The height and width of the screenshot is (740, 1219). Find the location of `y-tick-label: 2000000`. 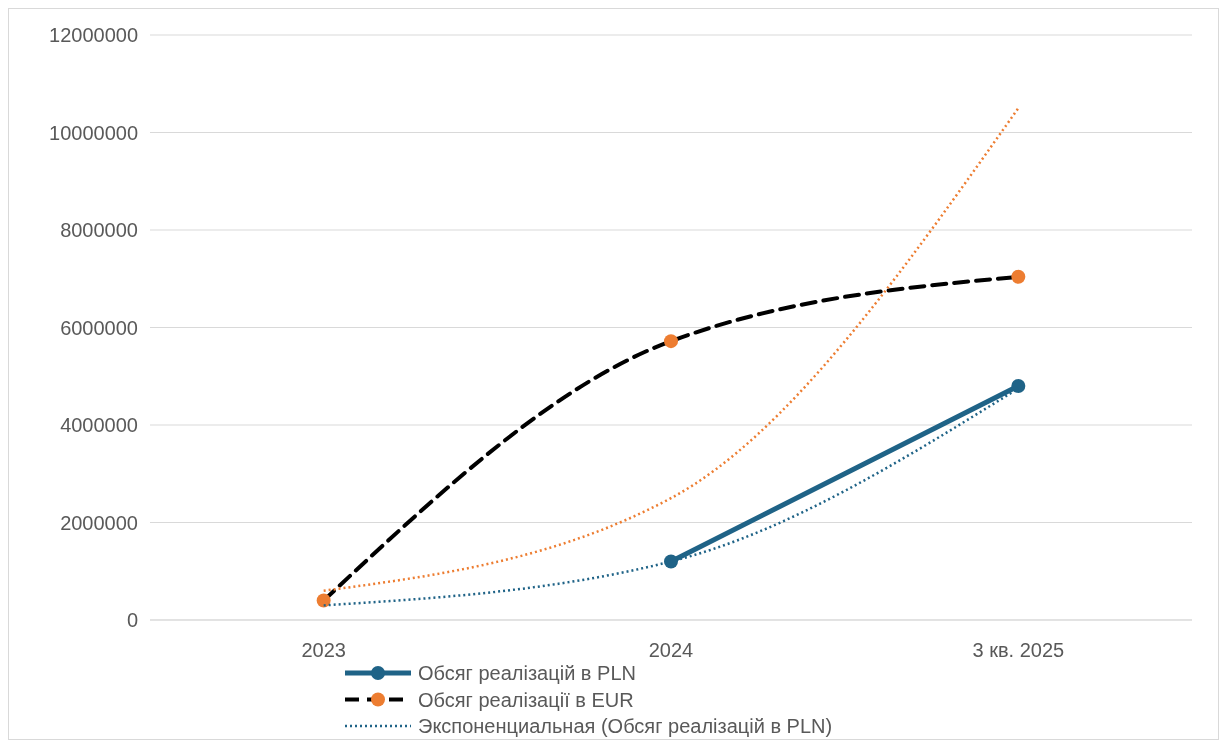

y-tick-label: 2000000 is located at coordinates (99, 522).